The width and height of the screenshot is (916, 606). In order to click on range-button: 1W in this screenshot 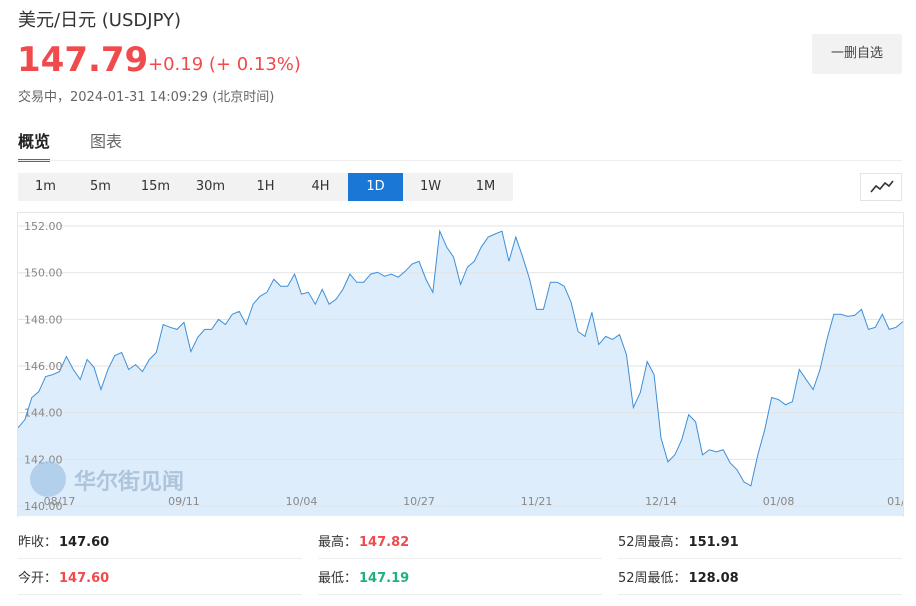, I will do `click(430, 186)`.